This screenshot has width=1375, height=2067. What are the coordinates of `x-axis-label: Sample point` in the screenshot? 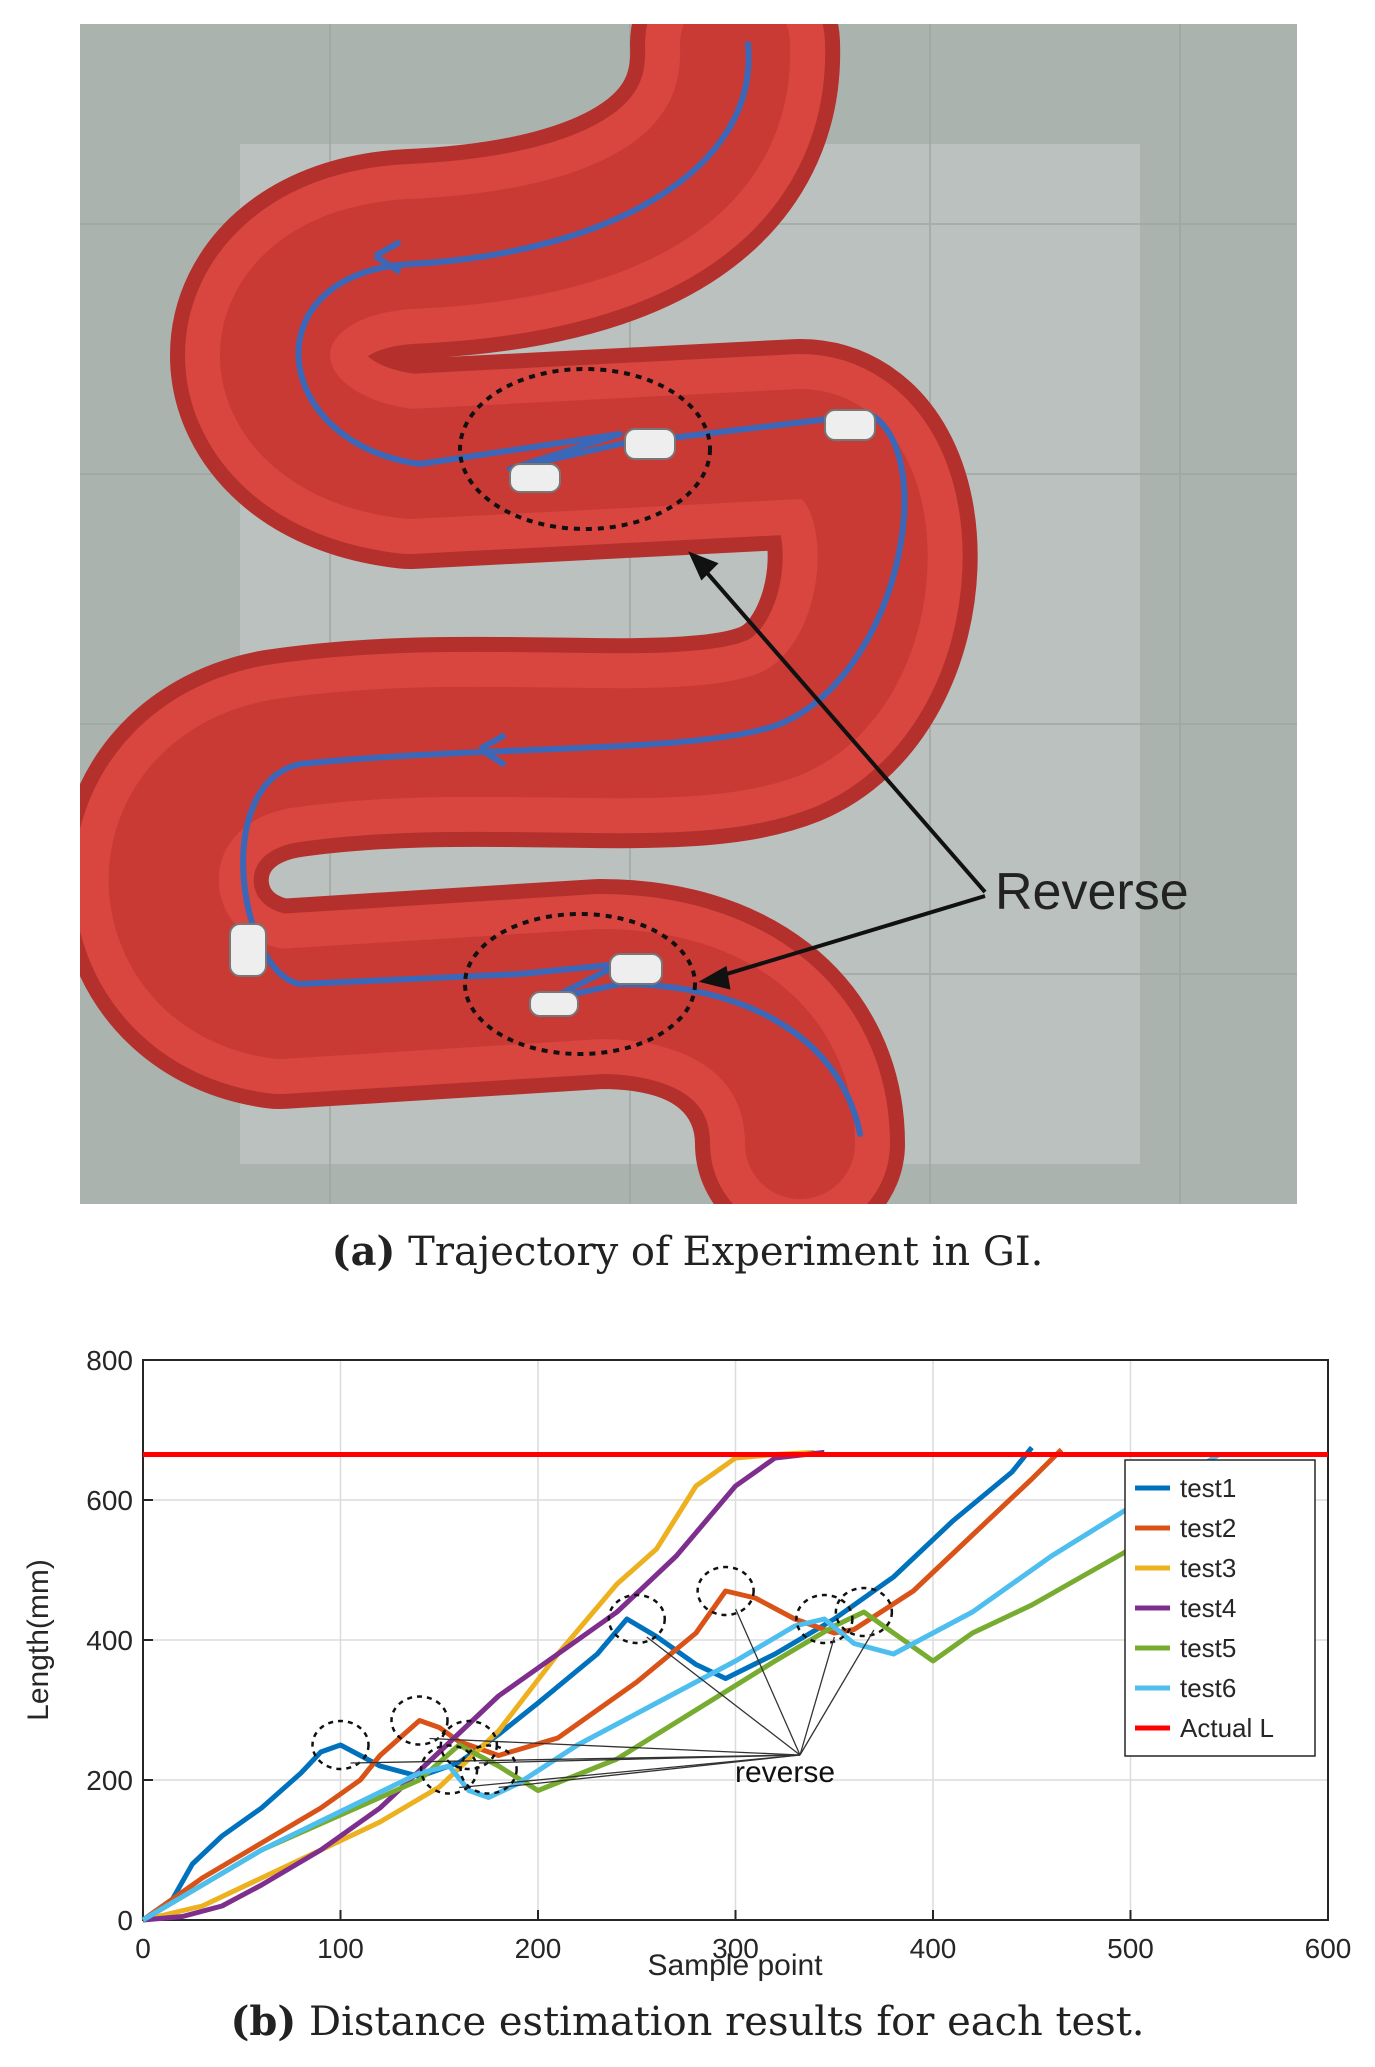 It's located at (735, 1965).